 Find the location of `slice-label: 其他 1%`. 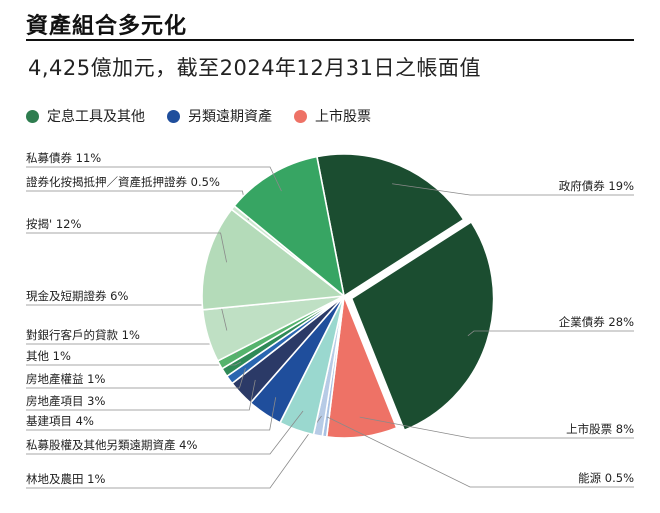

slice-label: 其他 1% is located at coordinates (48, 356).